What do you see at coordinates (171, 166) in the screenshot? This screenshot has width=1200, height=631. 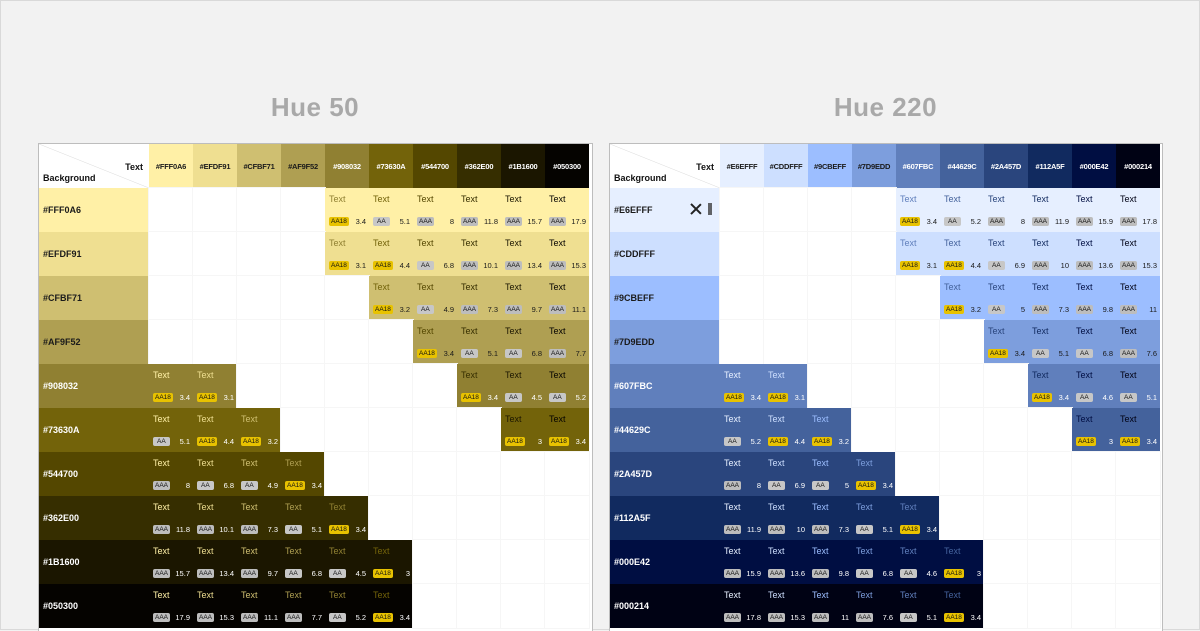 I see `column-header-swatch: #FFF0A6` at bounding box center [171, 166].